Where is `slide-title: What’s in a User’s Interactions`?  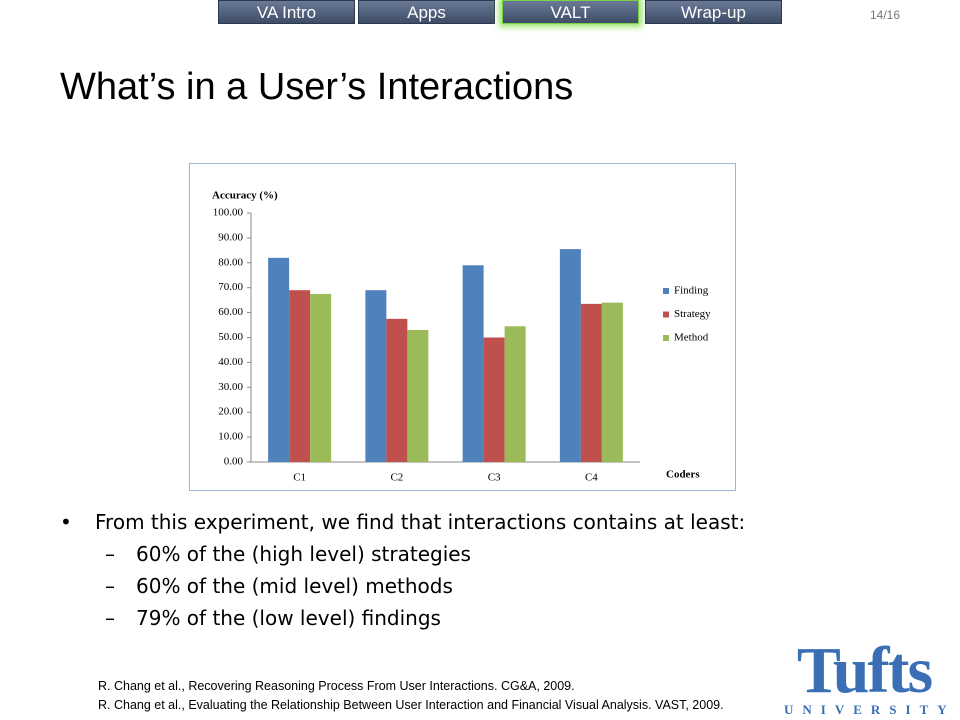
slide-title: What’s in a User’s Interactions is located at coordinates (317, 87).